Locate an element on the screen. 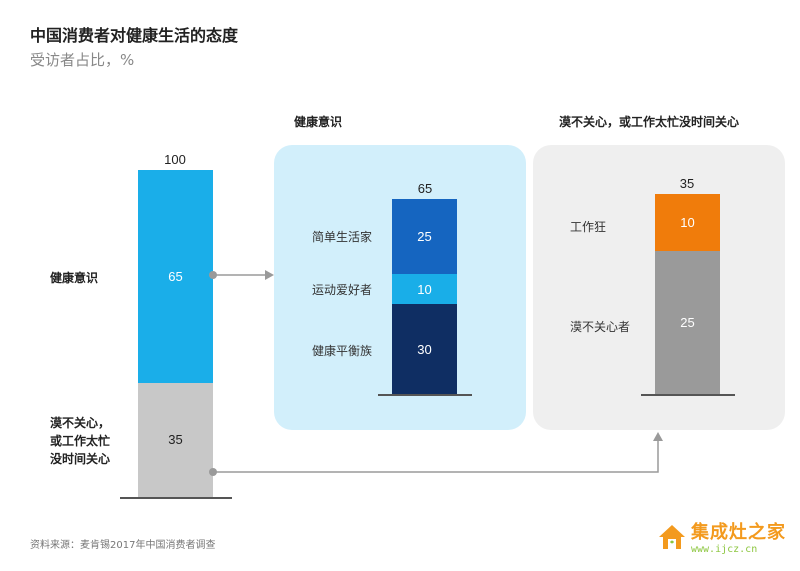 This screenshot has width=800, height=571. left-label-apathy-line-1: 漠不关心， is located at coordinates (80, 423).